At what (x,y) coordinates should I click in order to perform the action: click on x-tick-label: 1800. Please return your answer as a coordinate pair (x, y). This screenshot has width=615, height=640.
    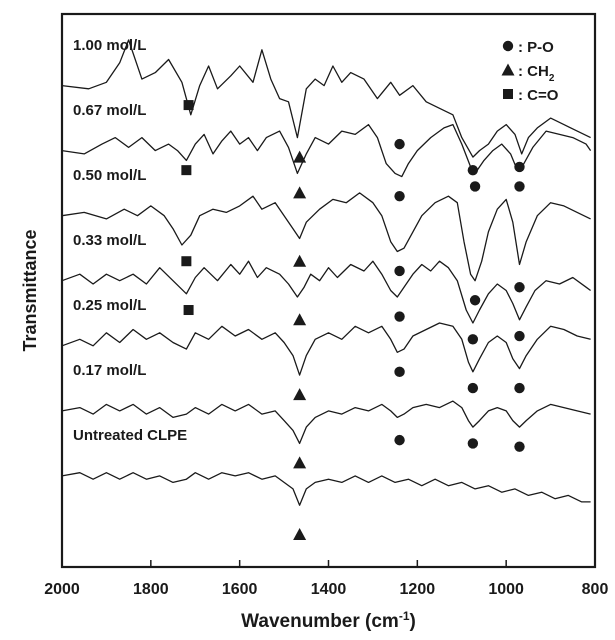
    Looking at the image, I should click on (151, 589).